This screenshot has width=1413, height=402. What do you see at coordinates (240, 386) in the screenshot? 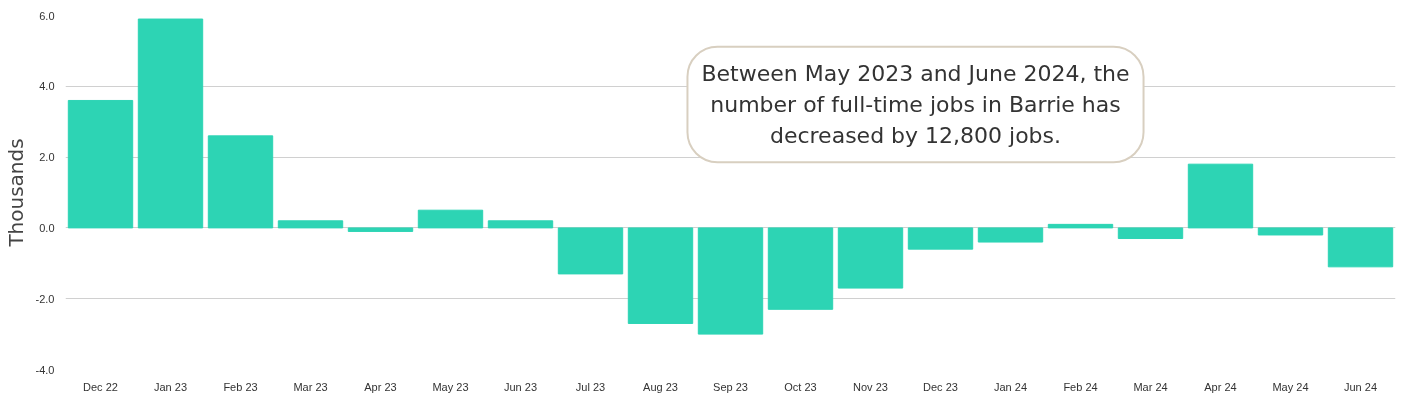
I see `x-tick-label: Feb 23` at bounding box center [240, 386].